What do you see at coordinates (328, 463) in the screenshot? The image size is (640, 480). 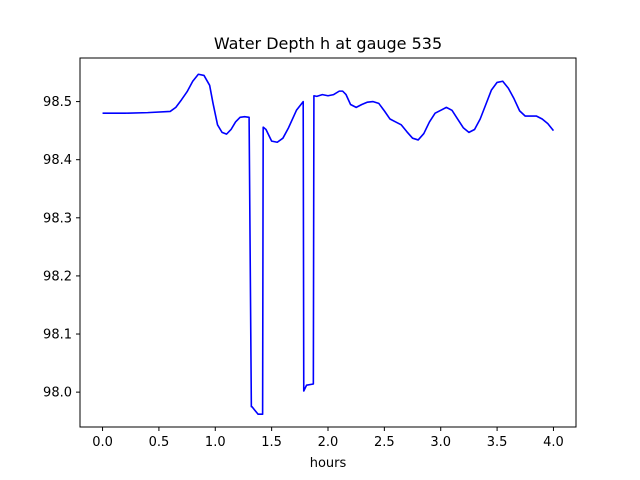 I see `x-axis-label: hours` at bounding box center [328, 463].